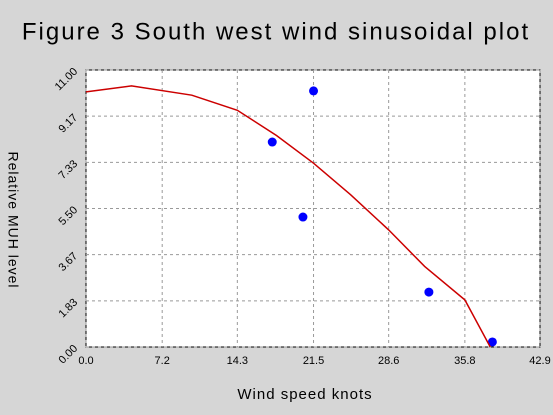  What do you see at coordinates (304, 394) in the screenshot?
I see `x-axis-label: Wind speed knots` at bounding box center [304, 394].